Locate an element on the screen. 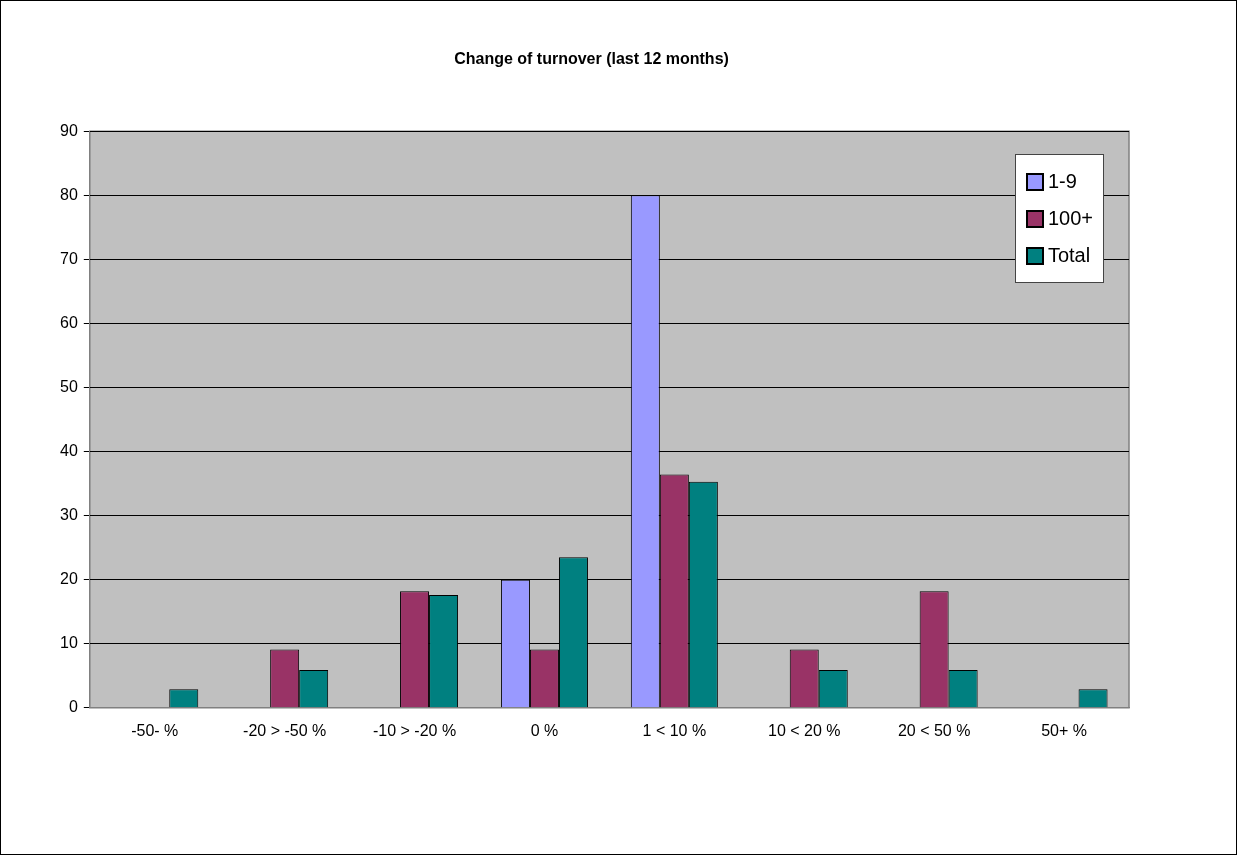 The width and height of the screenshot is (1237, 855). x-tick-label: -50- % is located at coordinates (155, 730).